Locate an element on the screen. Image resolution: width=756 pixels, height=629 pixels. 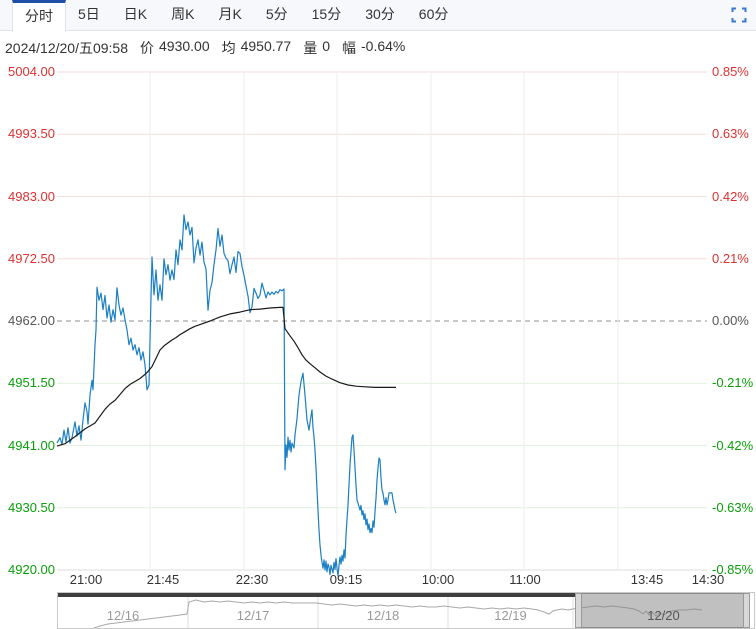
info-field-3: 幅 -0.64% is located at coordinates (374, 47).